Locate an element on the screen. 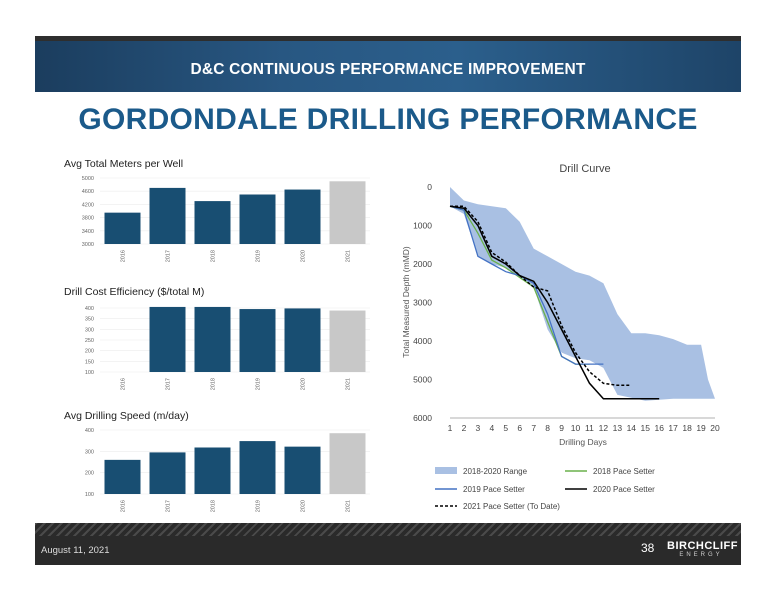  legend-swatch is located at coordinates (446, 470).